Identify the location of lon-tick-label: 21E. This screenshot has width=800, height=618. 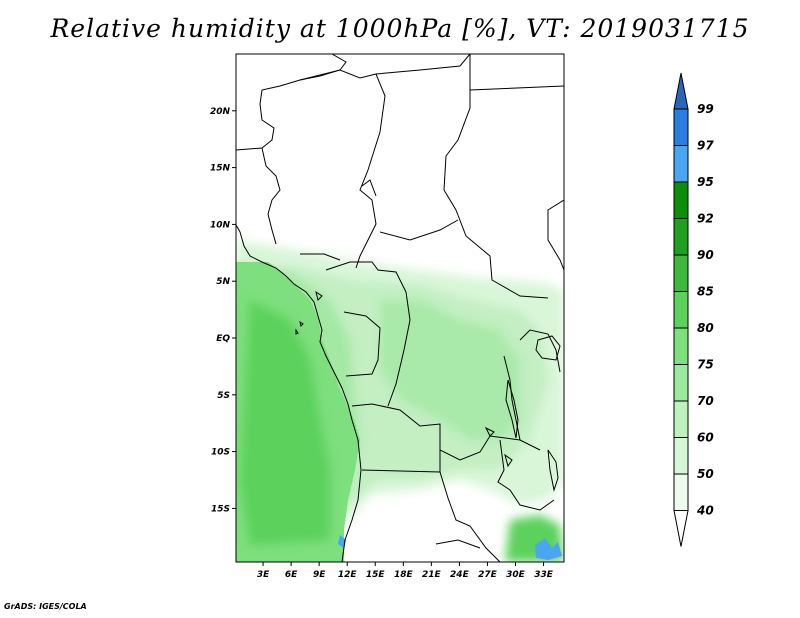
(432, 575).